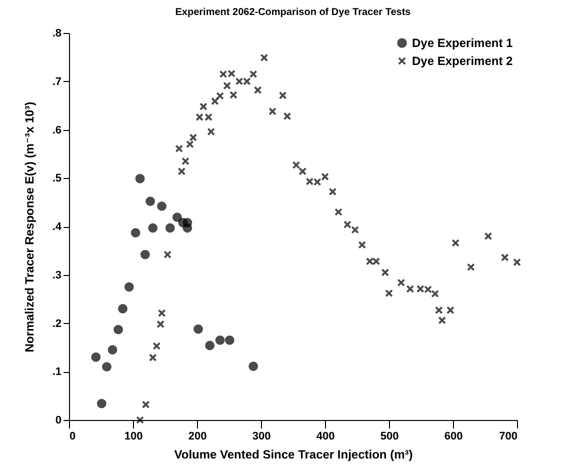 The image size is (571, 466). What do you see at coordinates (58, 420) in the screenshot?
I see `y-tick-label: 0` at bounding box center [58, 420].